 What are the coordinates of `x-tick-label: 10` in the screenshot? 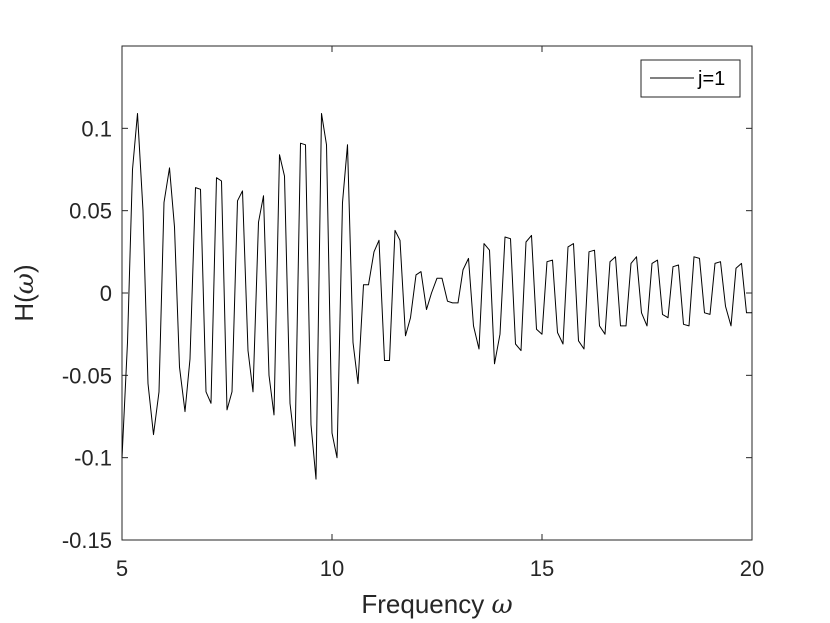 It's located at (332, 568).